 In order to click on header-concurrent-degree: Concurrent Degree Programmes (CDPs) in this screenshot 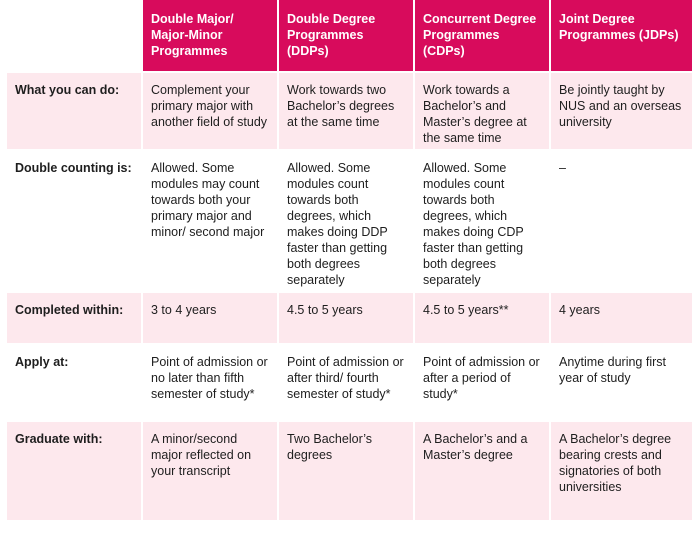, I will do `click(483, 35)`.